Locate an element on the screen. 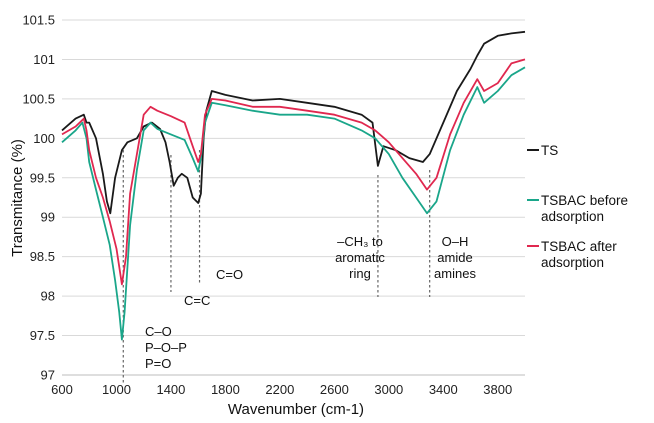  x-axis-title: Wavenumber (cm-1) is located at coordinates (296, 409).